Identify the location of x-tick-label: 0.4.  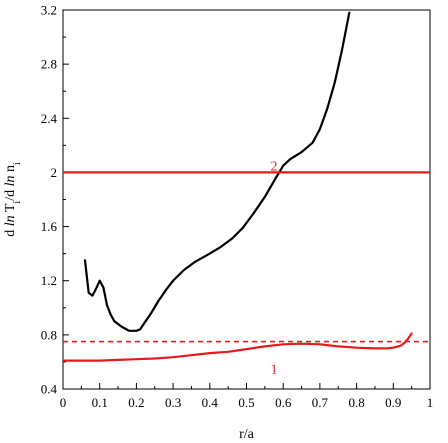
(210, 402).